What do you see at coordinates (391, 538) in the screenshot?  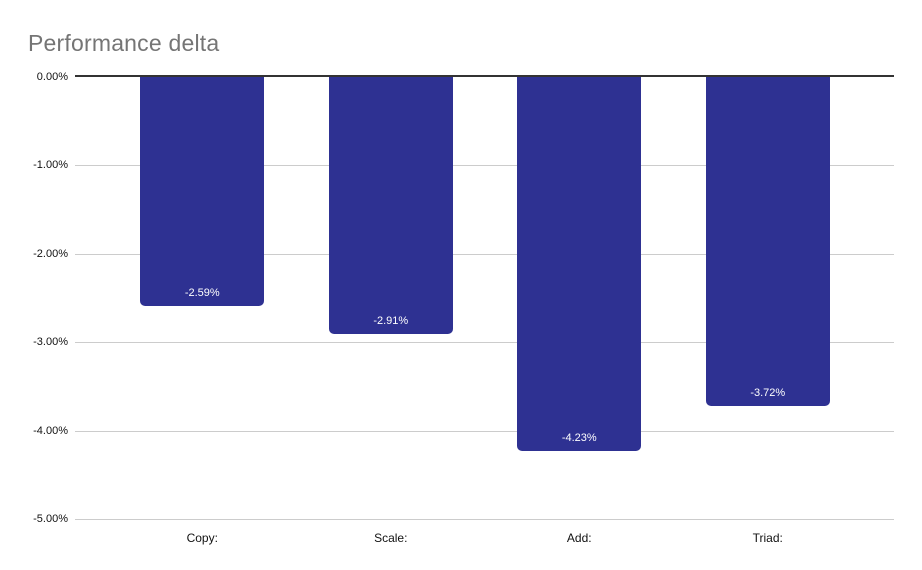 I see `x-axis-category-label: Scale:` at bounding box center [391, 538].